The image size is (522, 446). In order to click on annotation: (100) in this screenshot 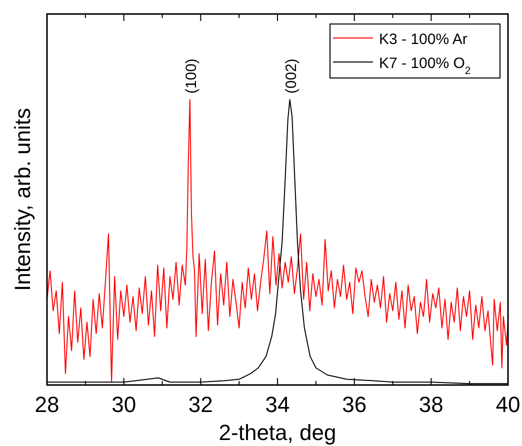, I will do `click(191, 76)`.